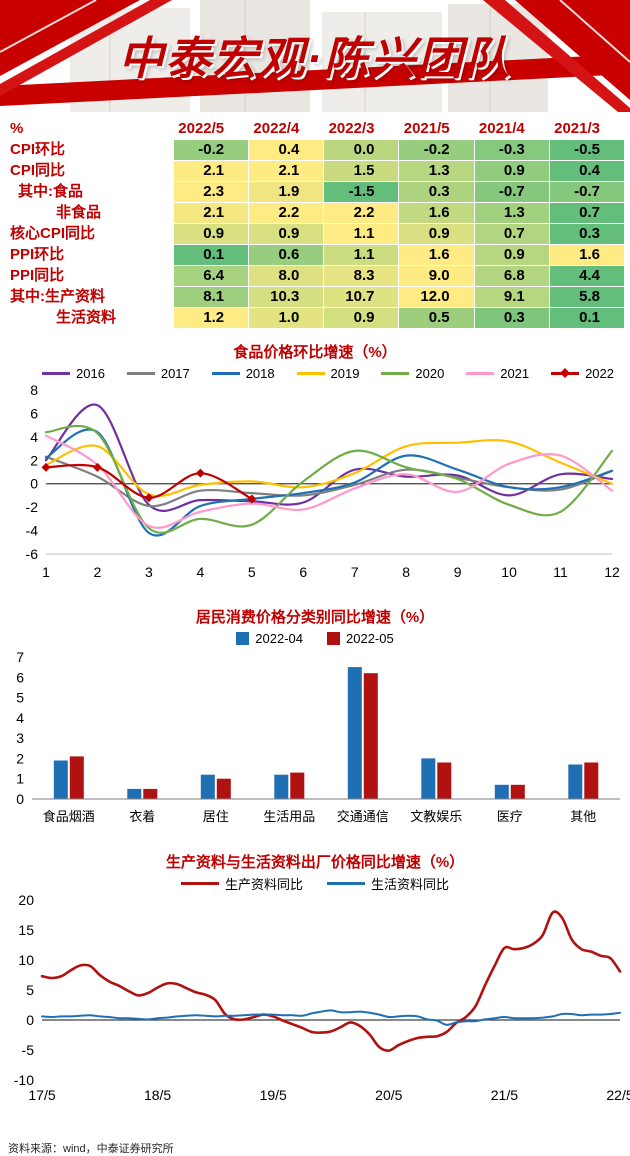 Image resolution: width=630 pixels, height=1156 pixels. I want to click on x-tick-label: 2, so click(98, 572).